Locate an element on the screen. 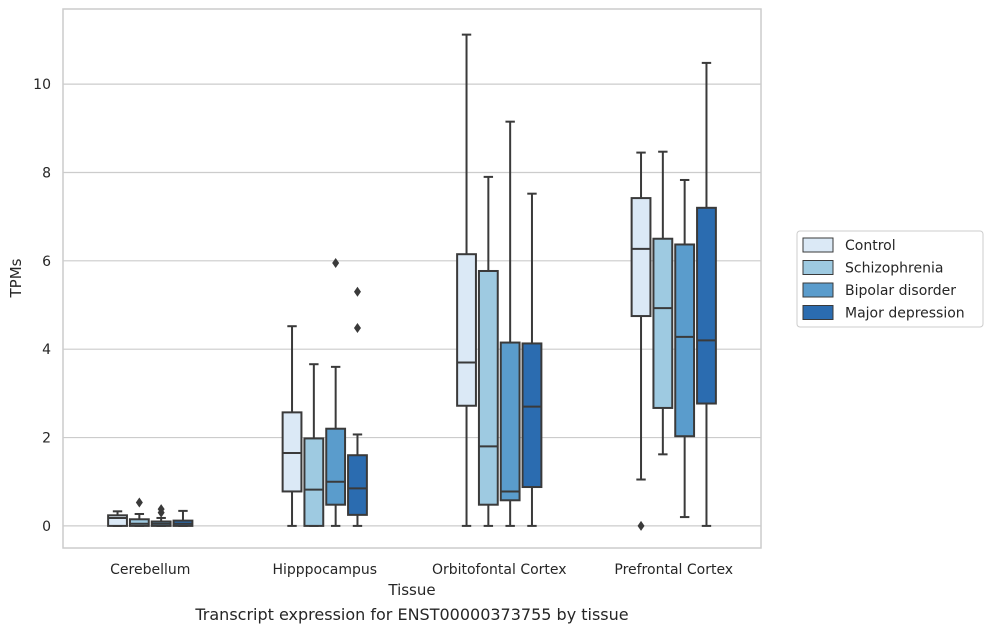 The width and height of the screenshot is (992, 634). y-tick-label: 4 is located at coordinates (46, 350).